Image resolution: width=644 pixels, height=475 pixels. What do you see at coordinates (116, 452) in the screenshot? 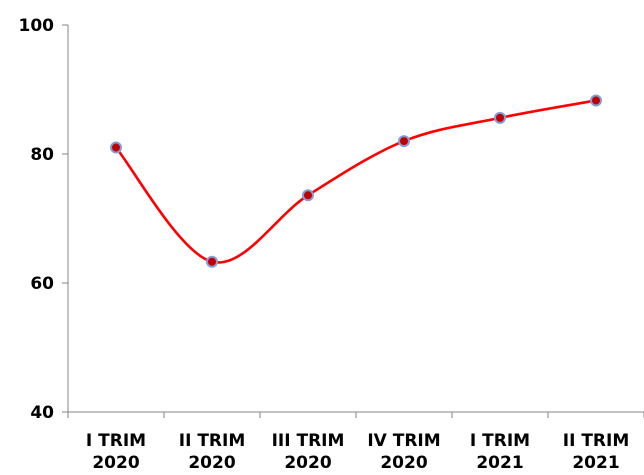
I see `x-tick-label: I TRIM 2020` at bounding box center [116, 452].